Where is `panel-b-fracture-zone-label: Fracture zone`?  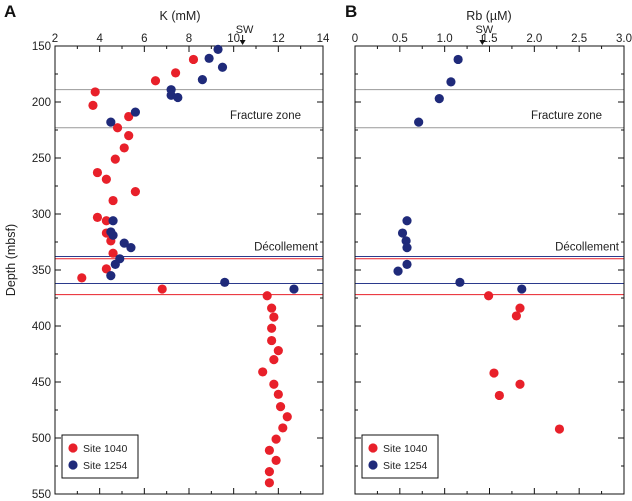 panel-b-fracture-zone-label: Fracture zone is located at coordinates (566, 116).